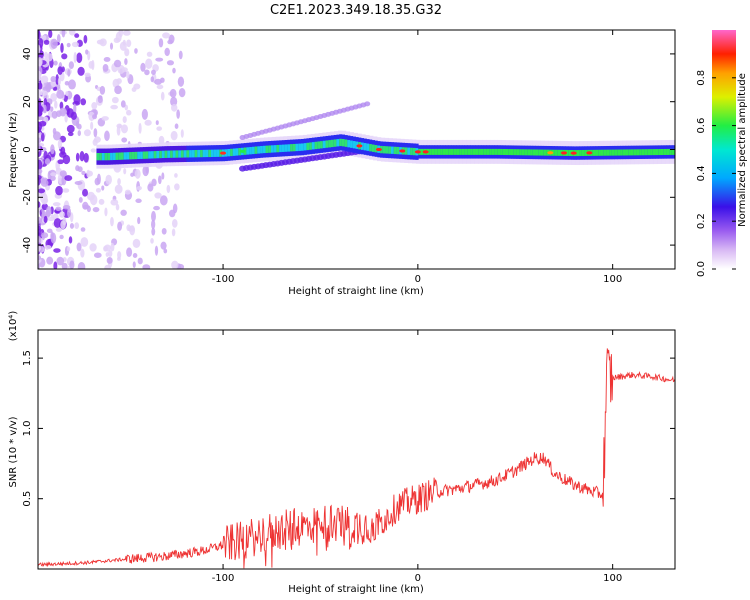  What do you see at coordinates (27, 245) in the screenshot?
I see `spectrogram-y-tick-label: -40` at bounding box center [27, 245].